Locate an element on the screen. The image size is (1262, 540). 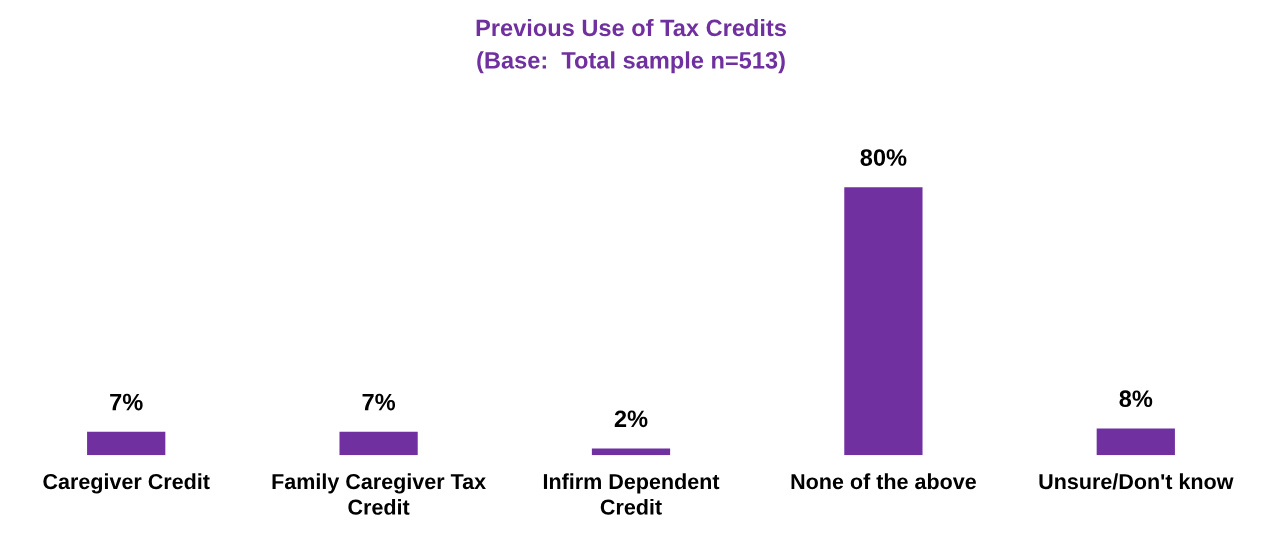
chart-title: Previous Use of Tax Credits is located at coordinates (631, 27).